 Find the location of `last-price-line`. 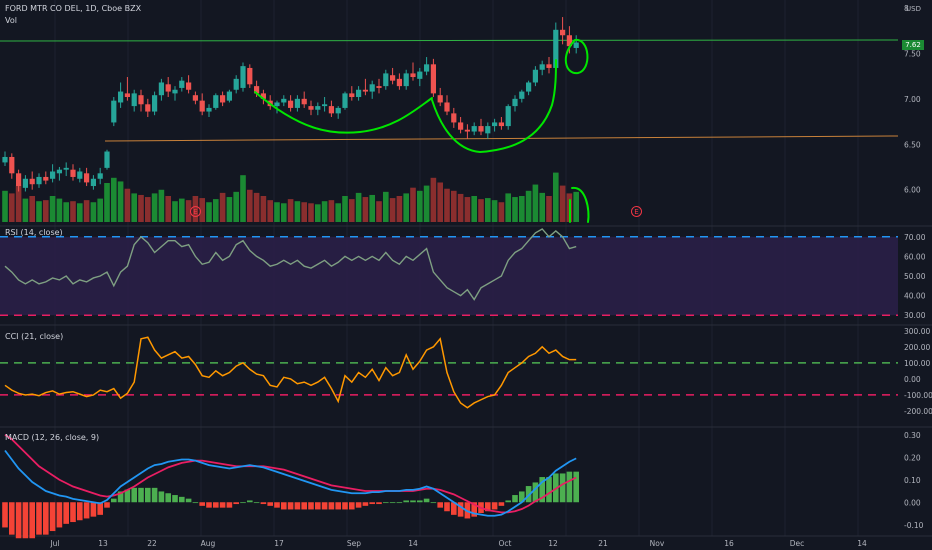

last-price-line is located at coordinates (449, 40).